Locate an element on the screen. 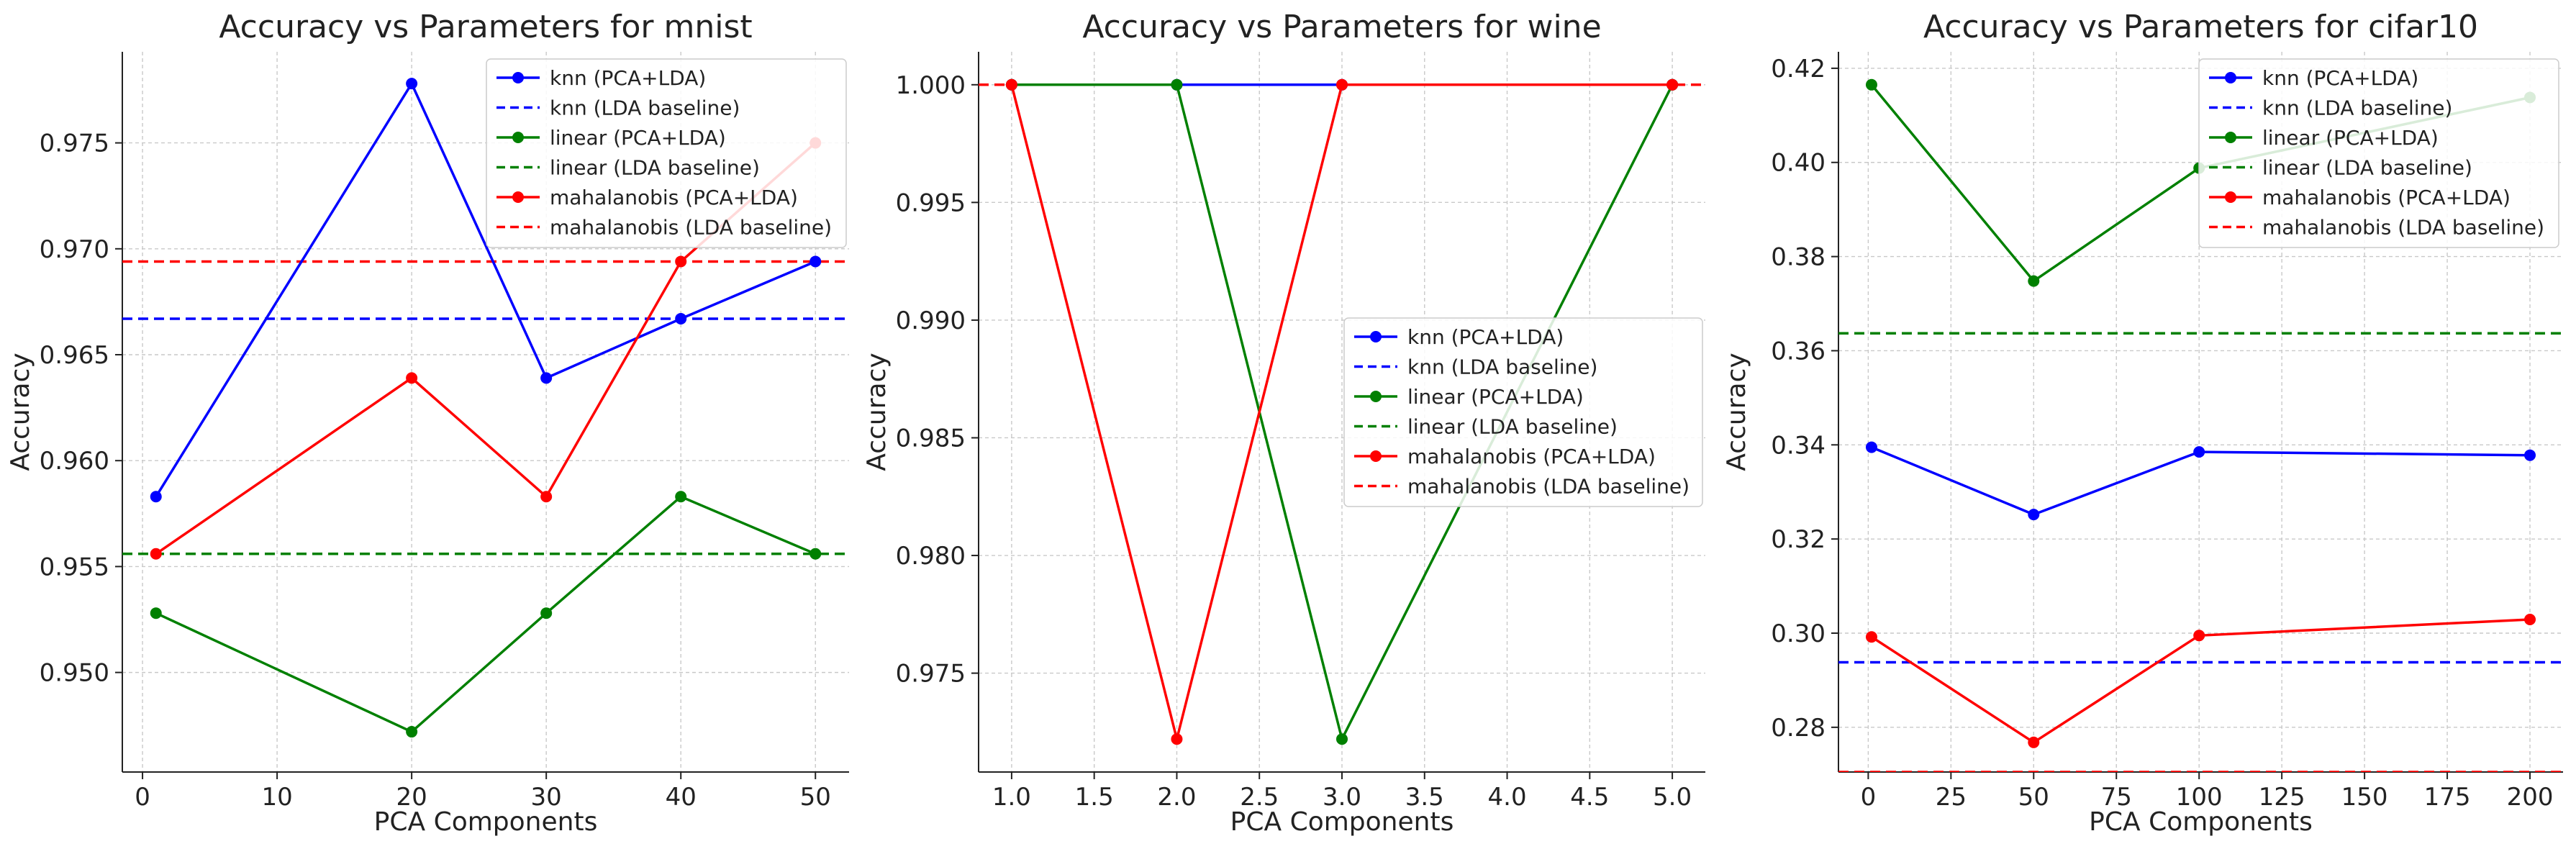 Image resolution: width=2576 pixels, height=849 pixels. chart-title: Accuracy vs Parameters for wine is located at coordinates (1341, 27).